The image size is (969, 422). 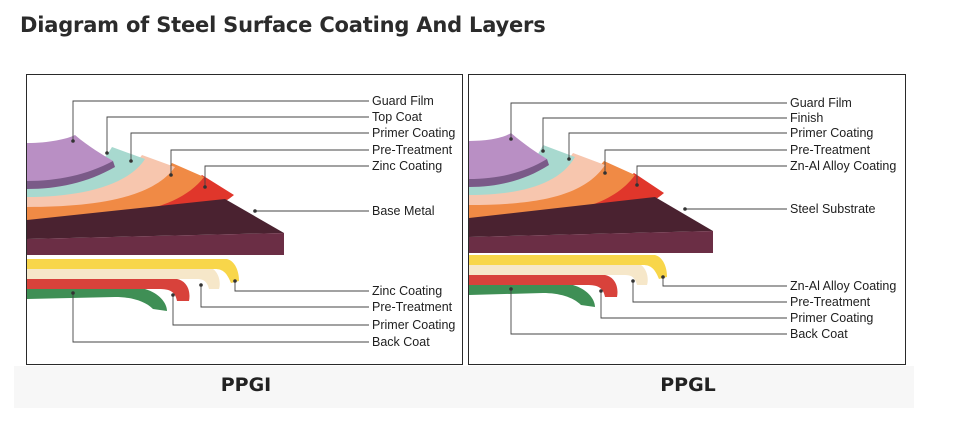 I want to click on ppgi-bottom-back-coat-leader, so click(x=220, y=318).